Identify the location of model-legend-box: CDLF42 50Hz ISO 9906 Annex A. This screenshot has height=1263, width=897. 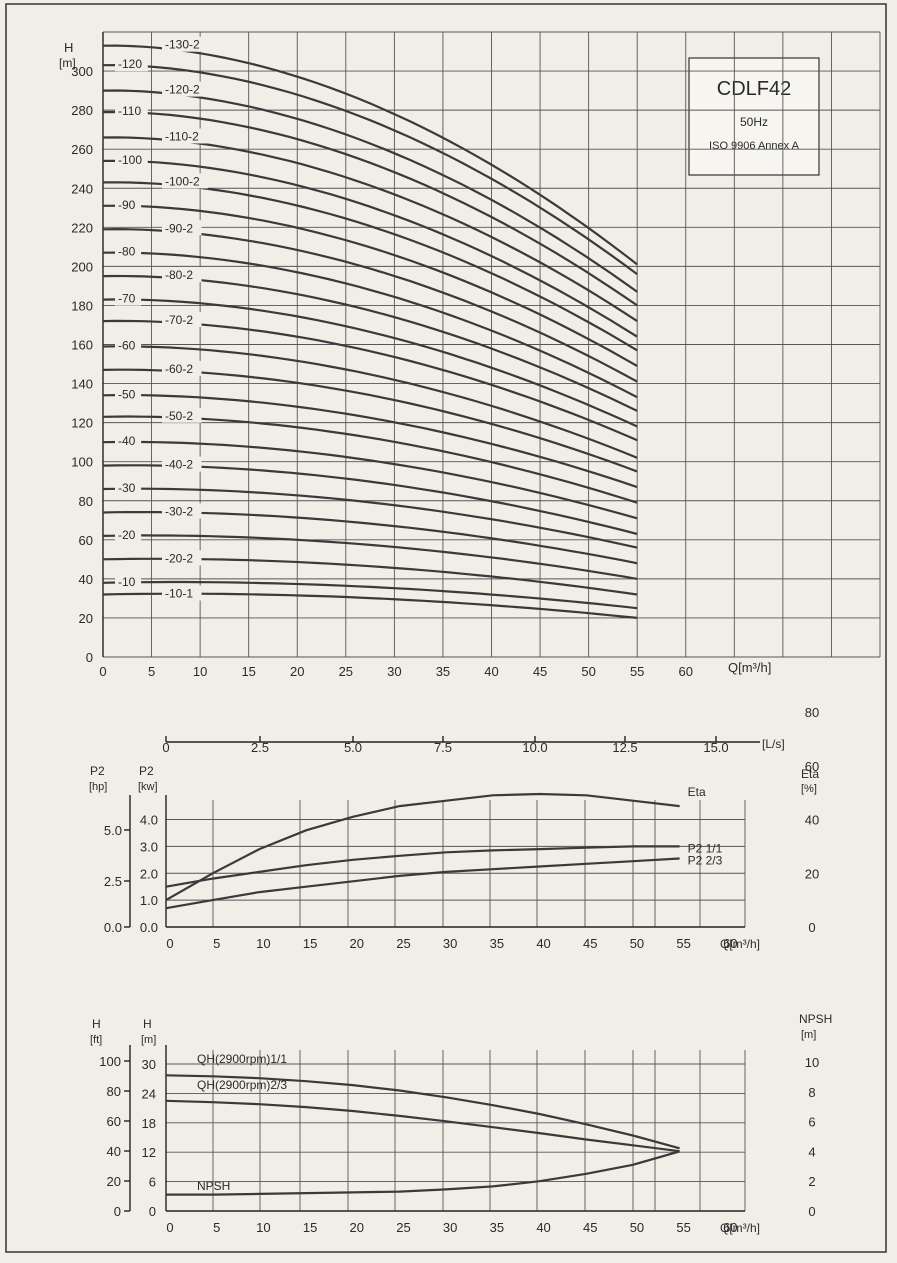
(754, 116).